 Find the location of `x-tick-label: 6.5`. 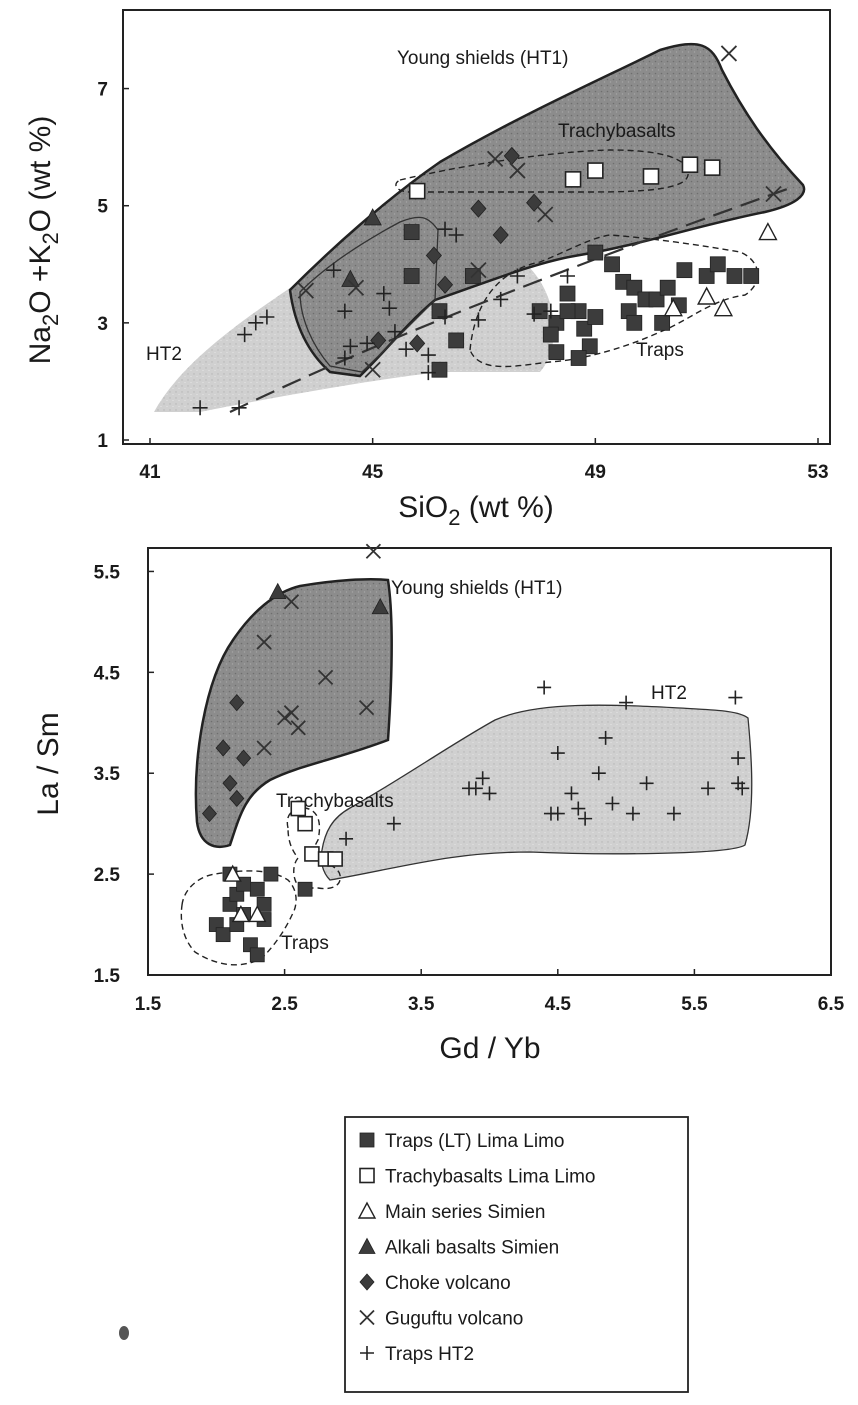

x-tick-label: 6.5 is located at coordinates (831, 1004).